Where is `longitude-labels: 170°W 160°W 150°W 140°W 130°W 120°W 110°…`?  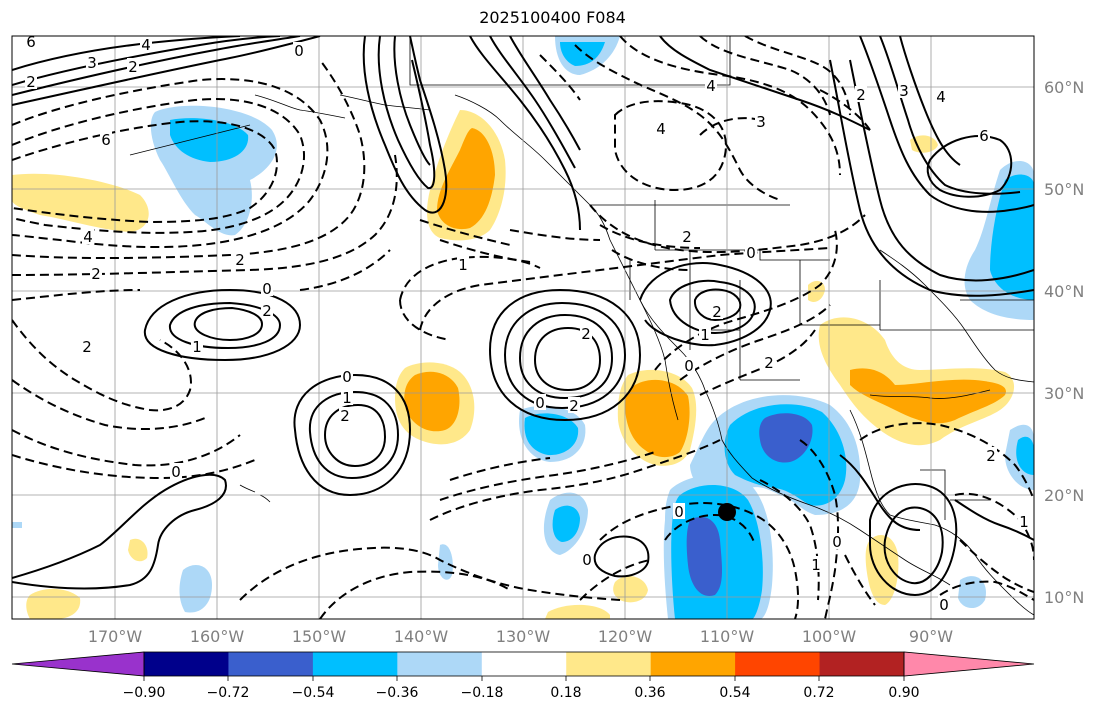 longitude-labels: 170°W 160°W 150°W 140°W 130°W 120°W 110°… is located at coordinates (520, 636).